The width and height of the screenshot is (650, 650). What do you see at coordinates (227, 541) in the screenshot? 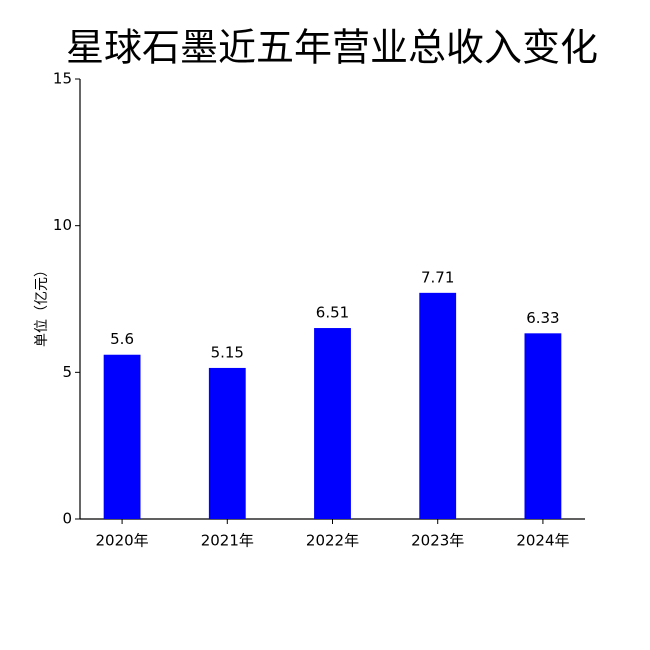
I see `x-tick-label: 2021年` at bounding box center [227, 541].